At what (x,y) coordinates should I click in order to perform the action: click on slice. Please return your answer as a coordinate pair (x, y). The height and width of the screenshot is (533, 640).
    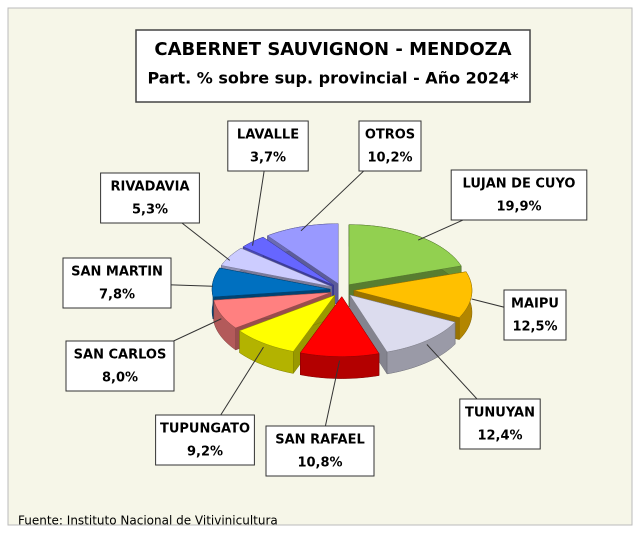
    Looking at the image, I should click on (339, 337).